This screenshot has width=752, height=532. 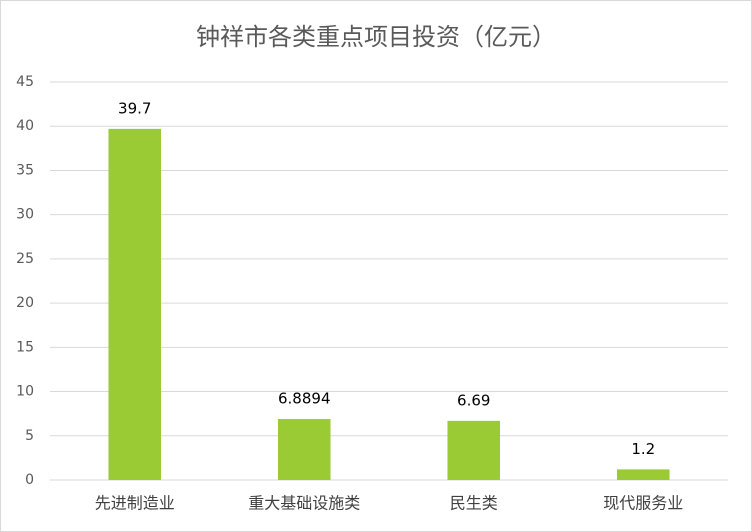 What do you see at coordinates (474, 503) in the screenshot?
I see `x-tick-label: 民生类` at bounding box center [474, 503].